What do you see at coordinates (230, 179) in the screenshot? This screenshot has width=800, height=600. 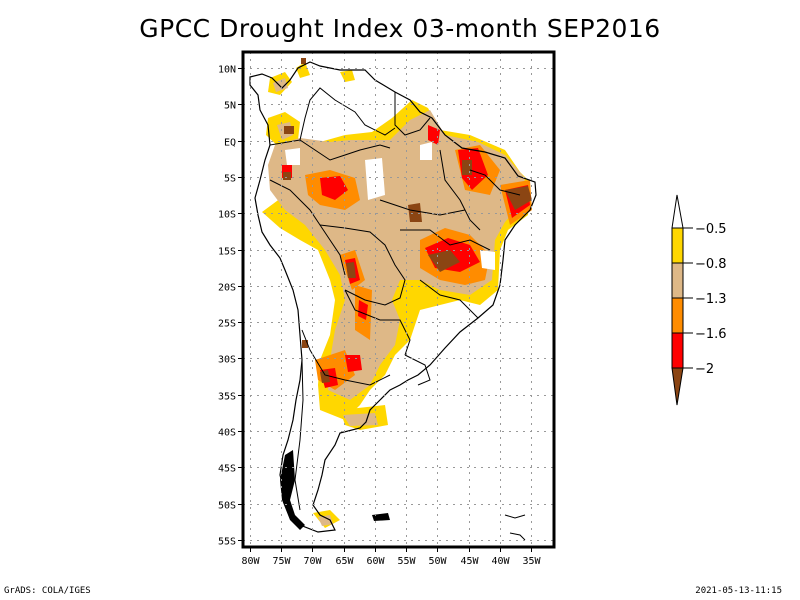 I see `lat-tick-label: 5S` at bounding box center [230, 179].